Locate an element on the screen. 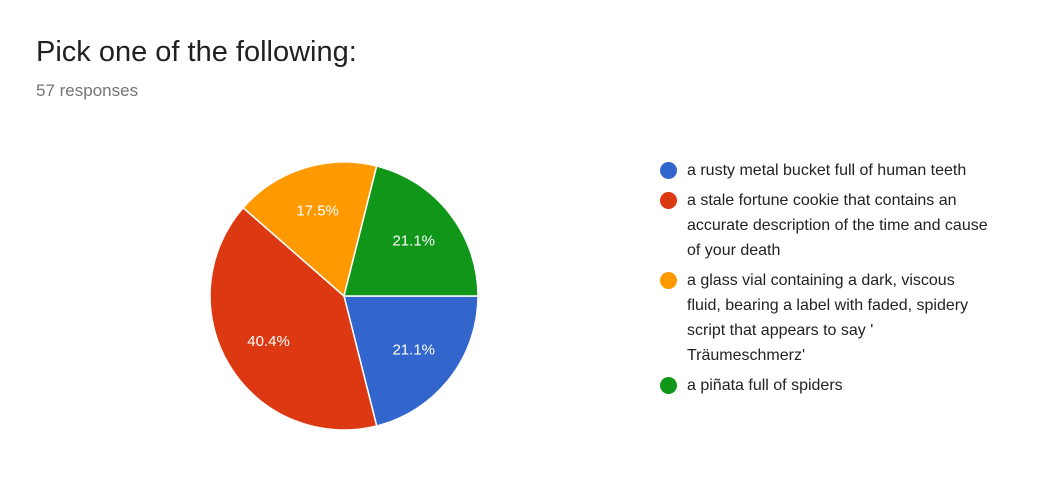 The image size is (1044, 482). legend-item: a rusty metal bucket full of human teeth is located at coordinates (825, 170).